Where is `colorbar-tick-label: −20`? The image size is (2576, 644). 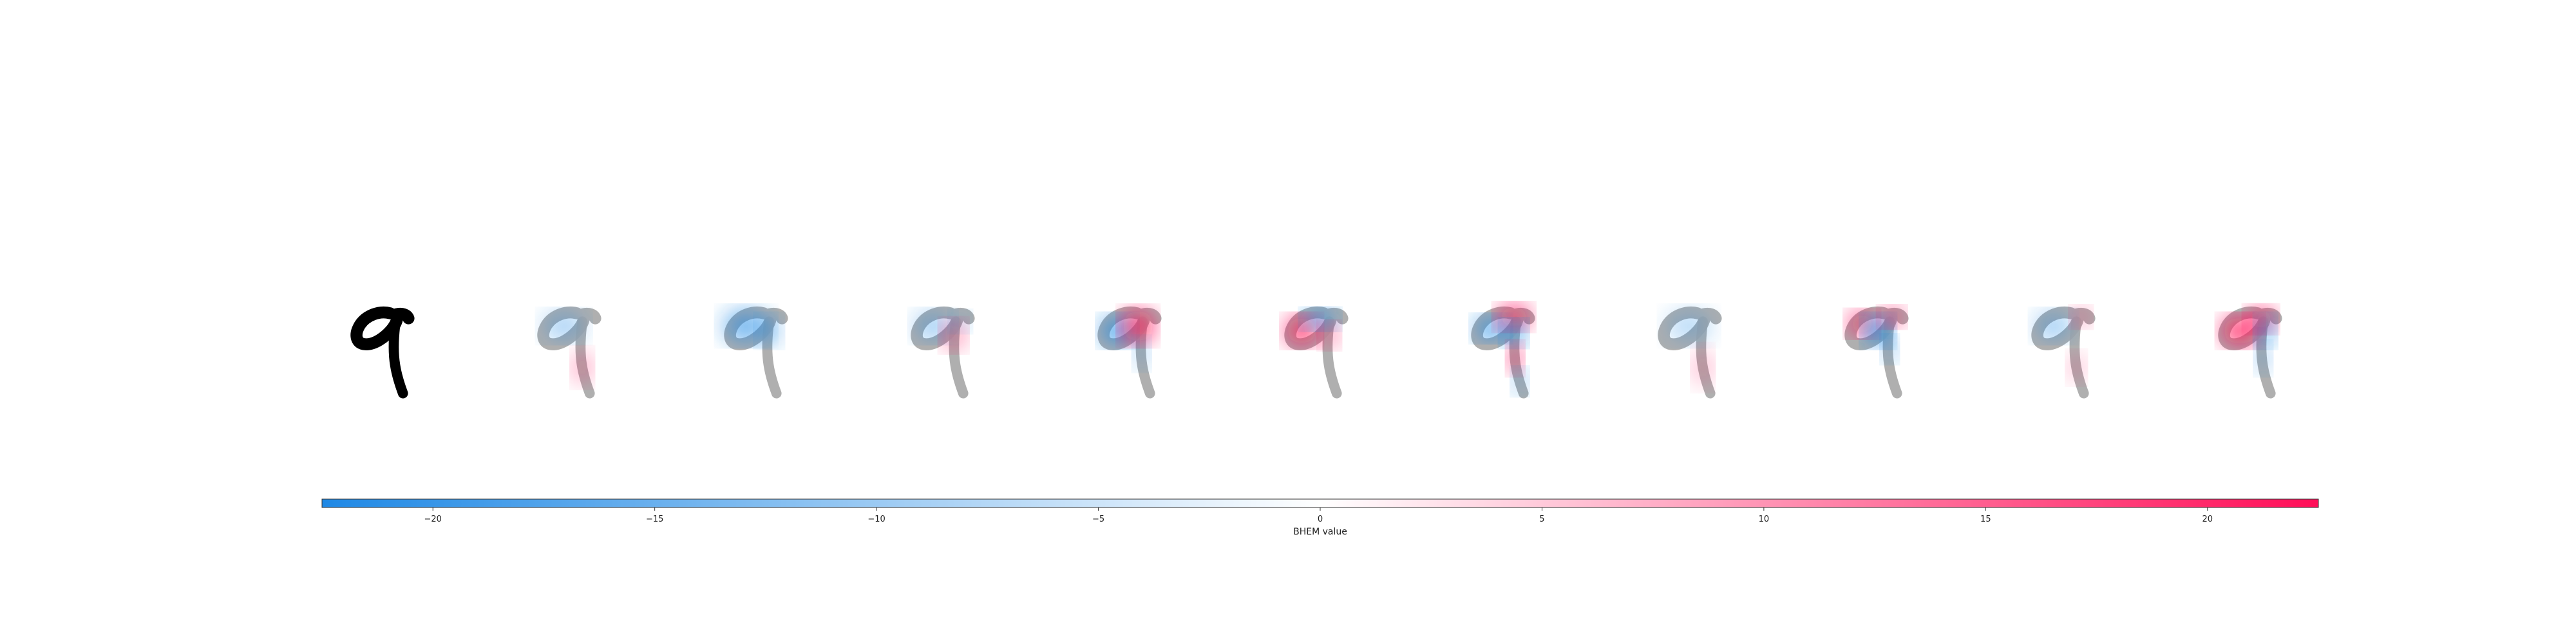 colorbar-tick-label: −20 is located at coordinates (433, 519).